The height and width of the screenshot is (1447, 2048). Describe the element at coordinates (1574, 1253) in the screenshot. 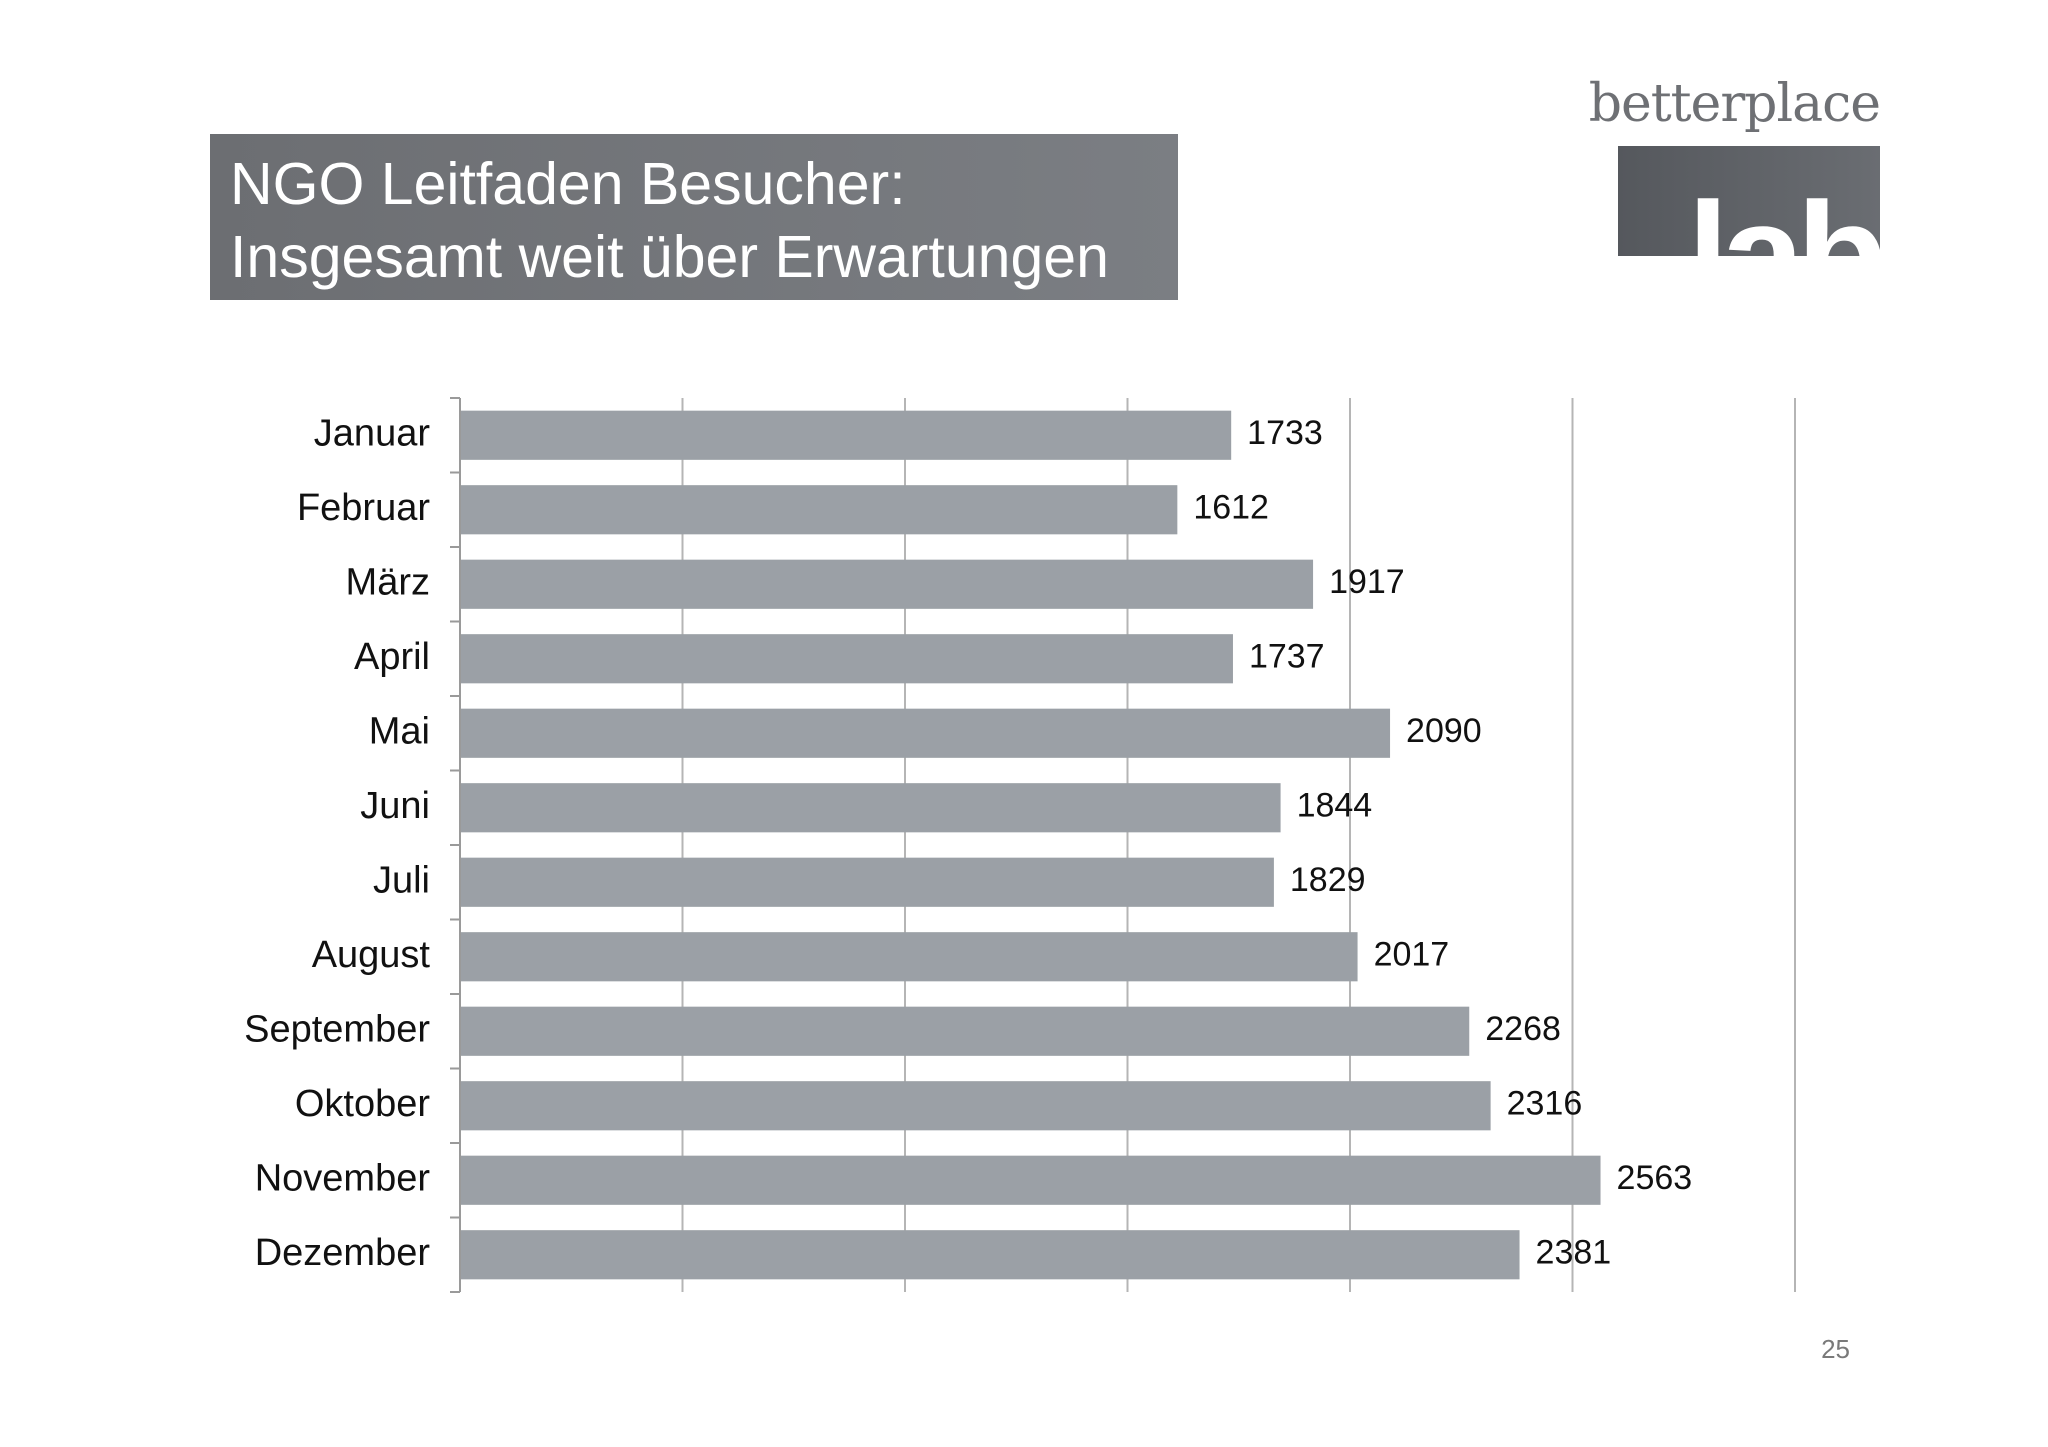

I see `data-label-11: 2381` at that location.